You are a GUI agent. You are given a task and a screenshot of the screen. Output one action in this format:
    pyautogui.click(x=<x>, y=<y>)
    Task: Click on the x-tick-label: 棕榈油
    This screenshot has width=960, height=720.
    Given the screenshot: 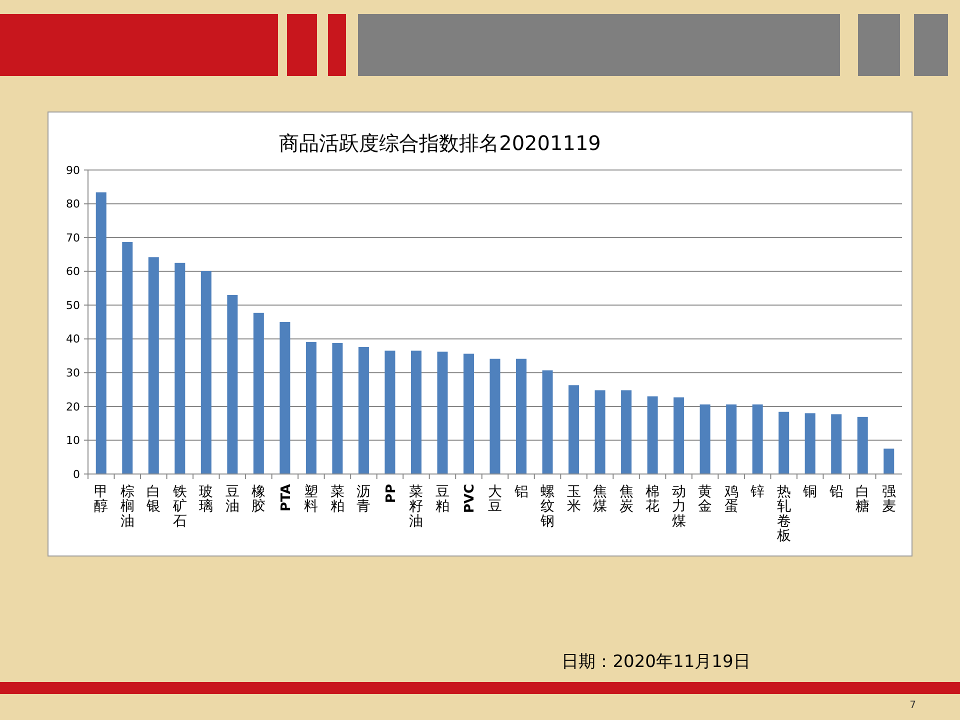 What is the action you would take?
    pyautogui.click(x=127, y=507)
    